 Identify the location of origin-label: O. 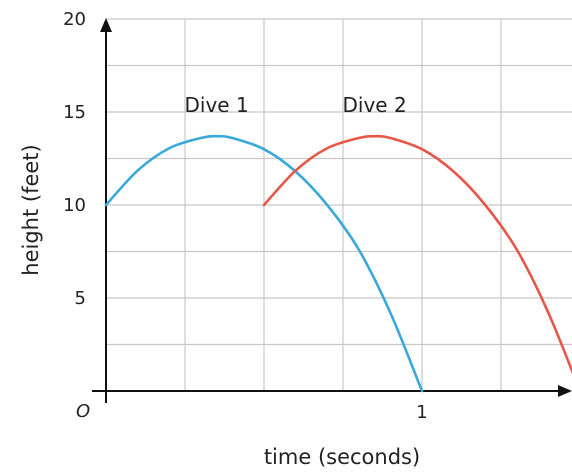
(83, 411).